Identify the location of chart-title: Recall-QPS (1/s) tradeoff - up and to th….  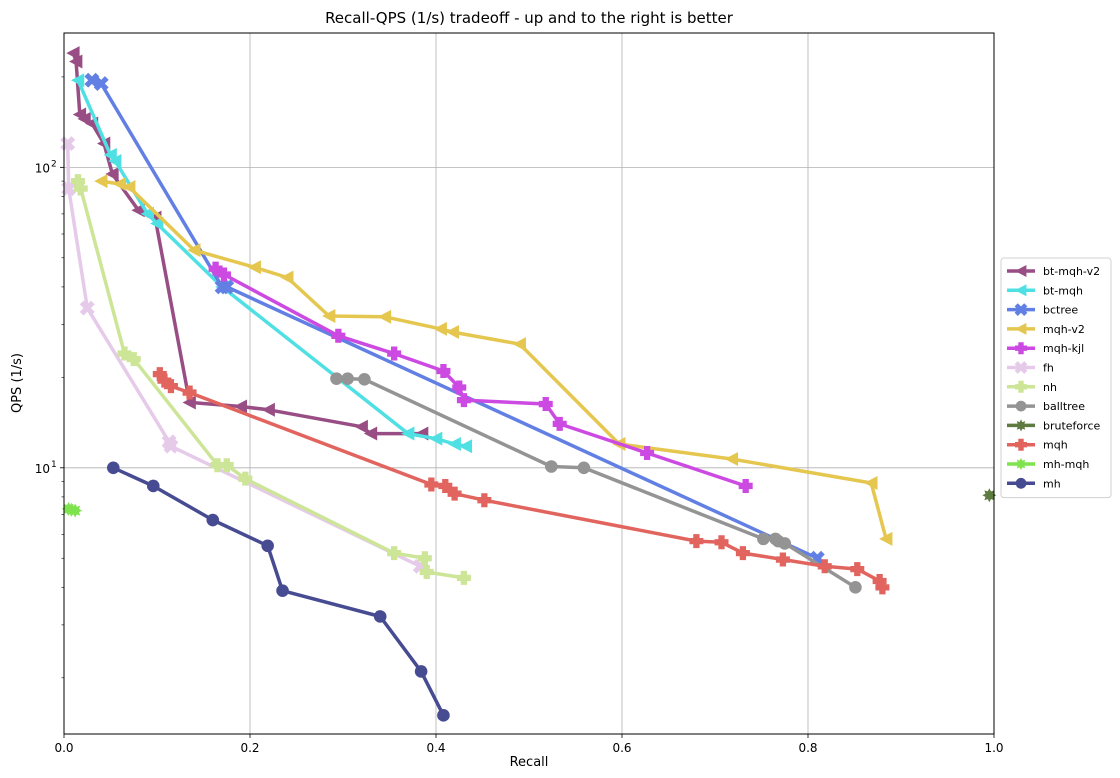
(529, 18).